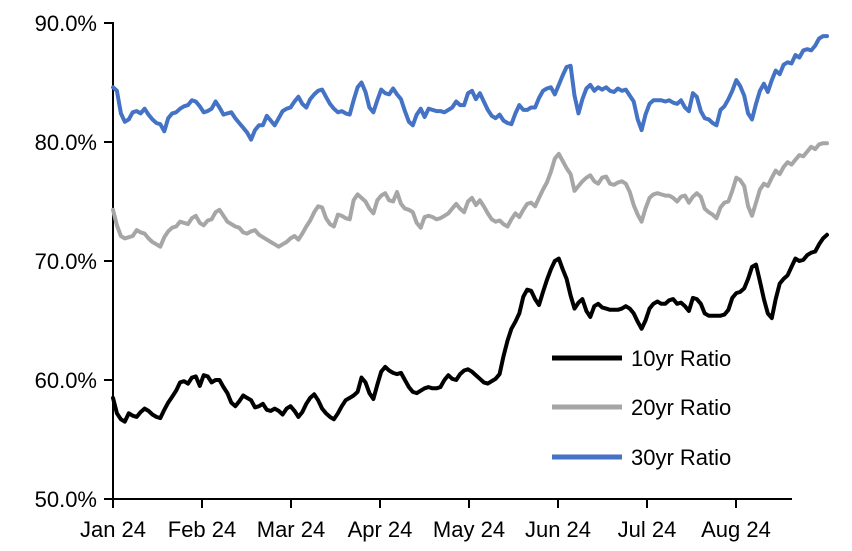  Describe the element at coordinates (681, 457) in the screenshot. I see `legend-label: 30yr Ratio` at that location.